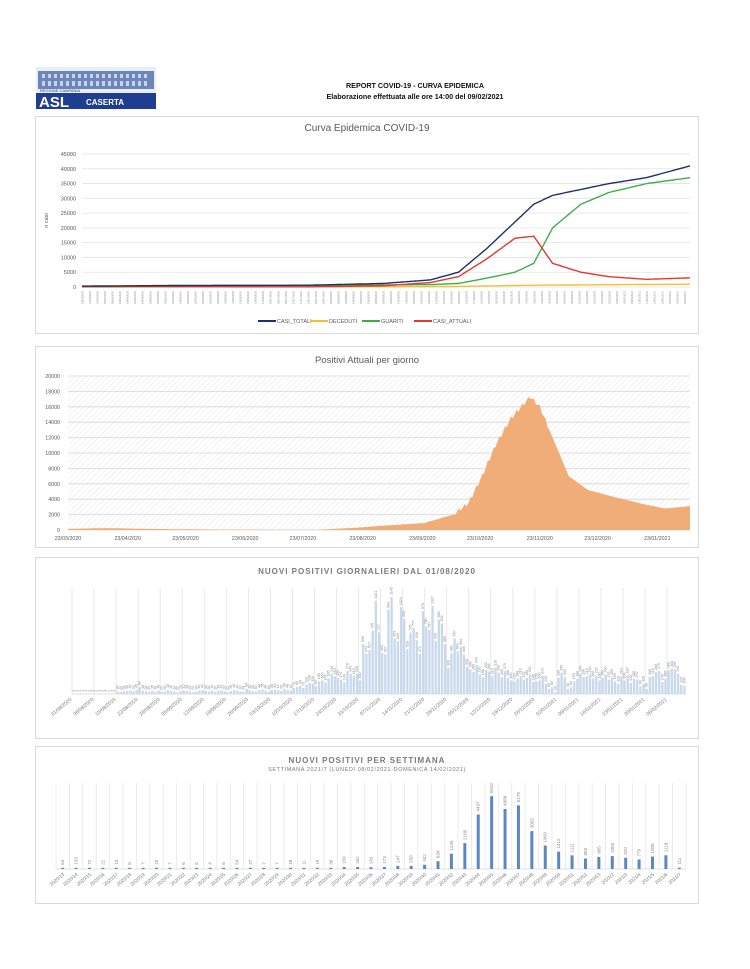 The height and width of the screenshot is (969, 750). I want to click on data-label: 5932, so click(491, 787).